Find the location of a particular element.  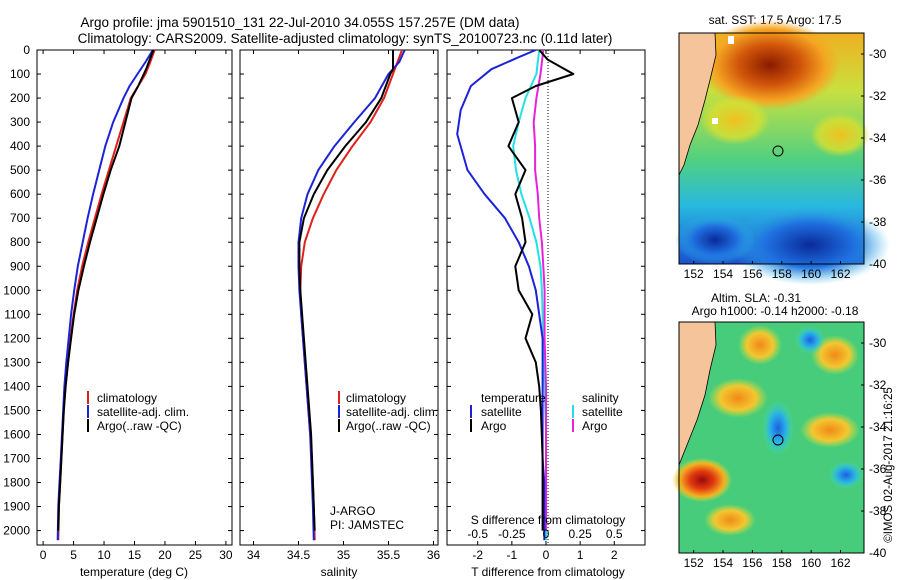

depth-tick-label: 1200 is located at coordinates (16, 338).